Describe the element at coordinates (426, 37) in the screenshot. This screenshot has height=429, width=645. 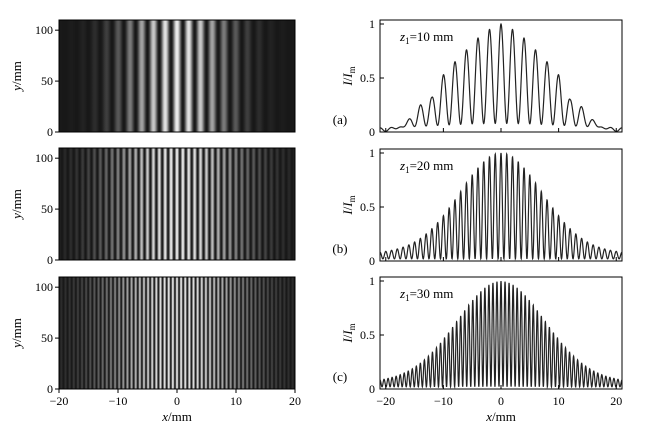
I see `distance-annotation: z1=10 mm` at that location.